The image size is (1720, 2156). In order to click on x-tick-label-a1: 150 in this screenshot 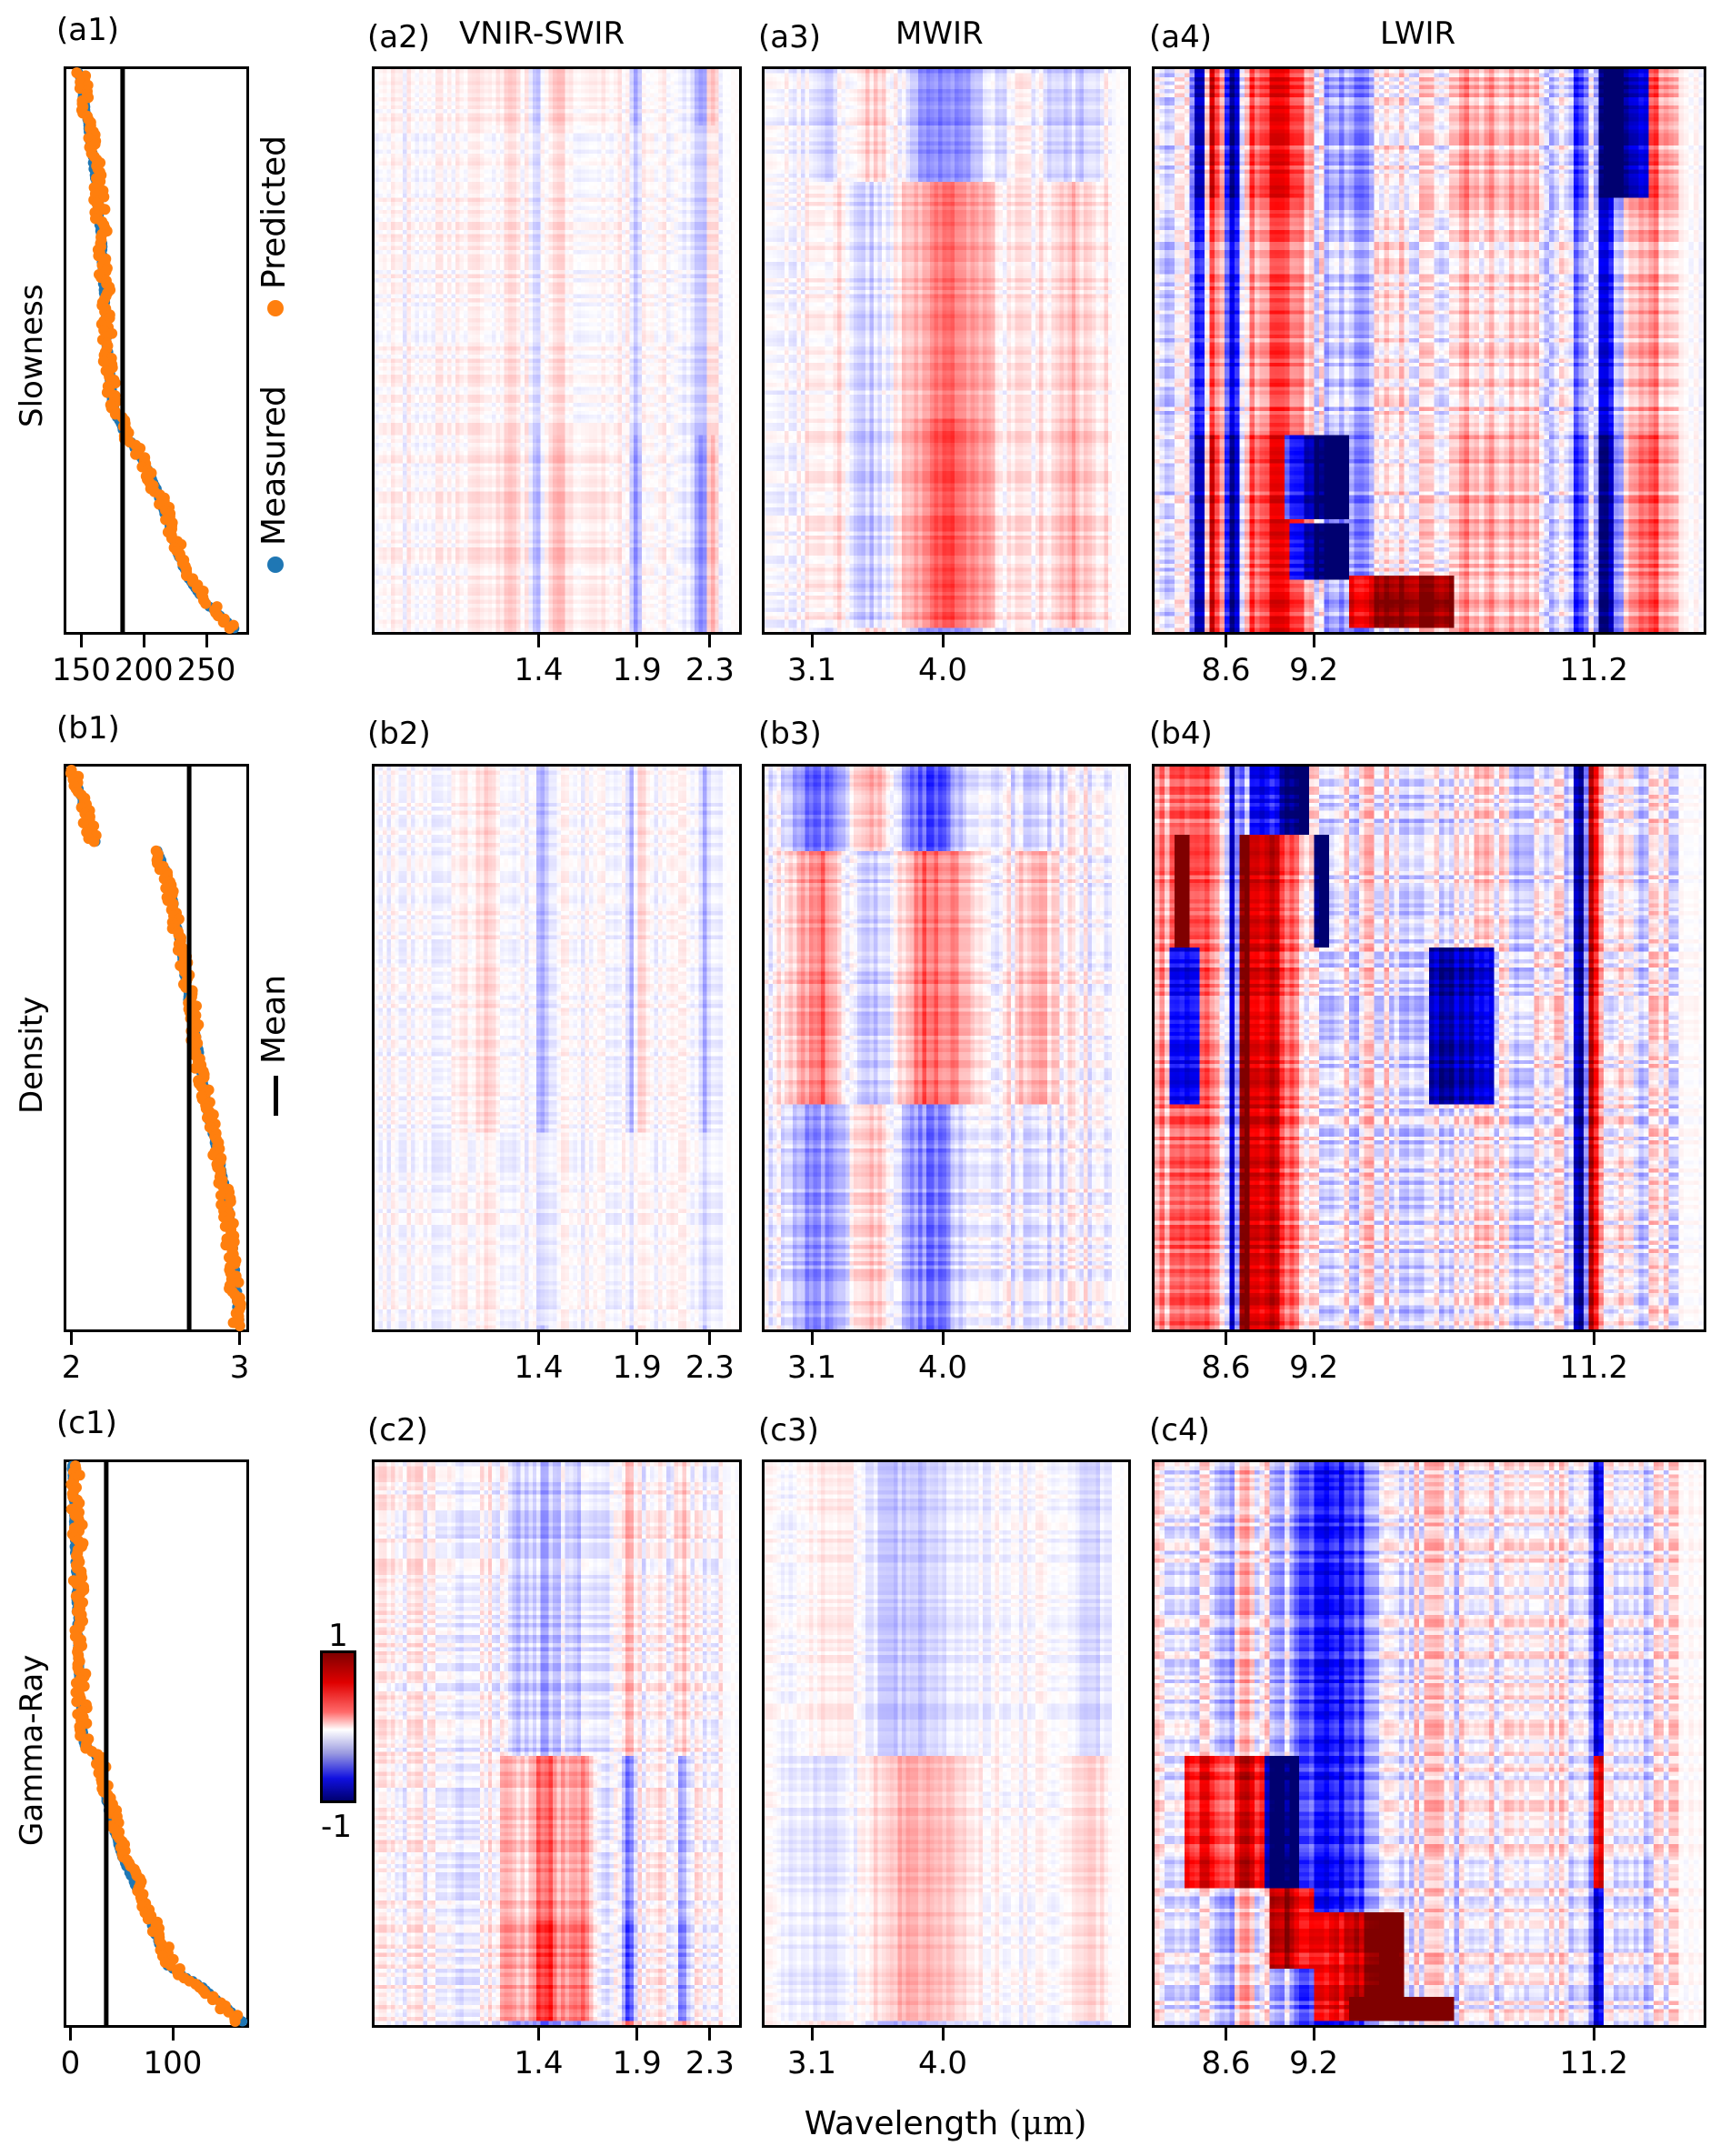, I will do `click(81, 670)`.